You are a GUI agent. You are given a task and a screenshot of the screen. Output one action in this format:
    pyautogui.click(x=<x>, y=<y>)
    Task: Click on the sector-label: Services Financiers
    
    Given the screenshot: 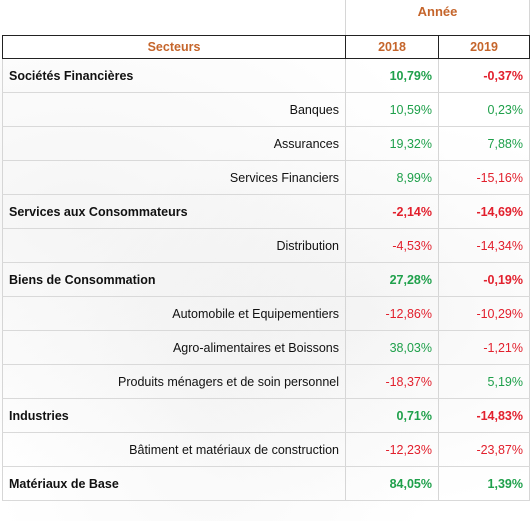 What is the action you would take?
    pyautogui.click(x=174, y=177)
    